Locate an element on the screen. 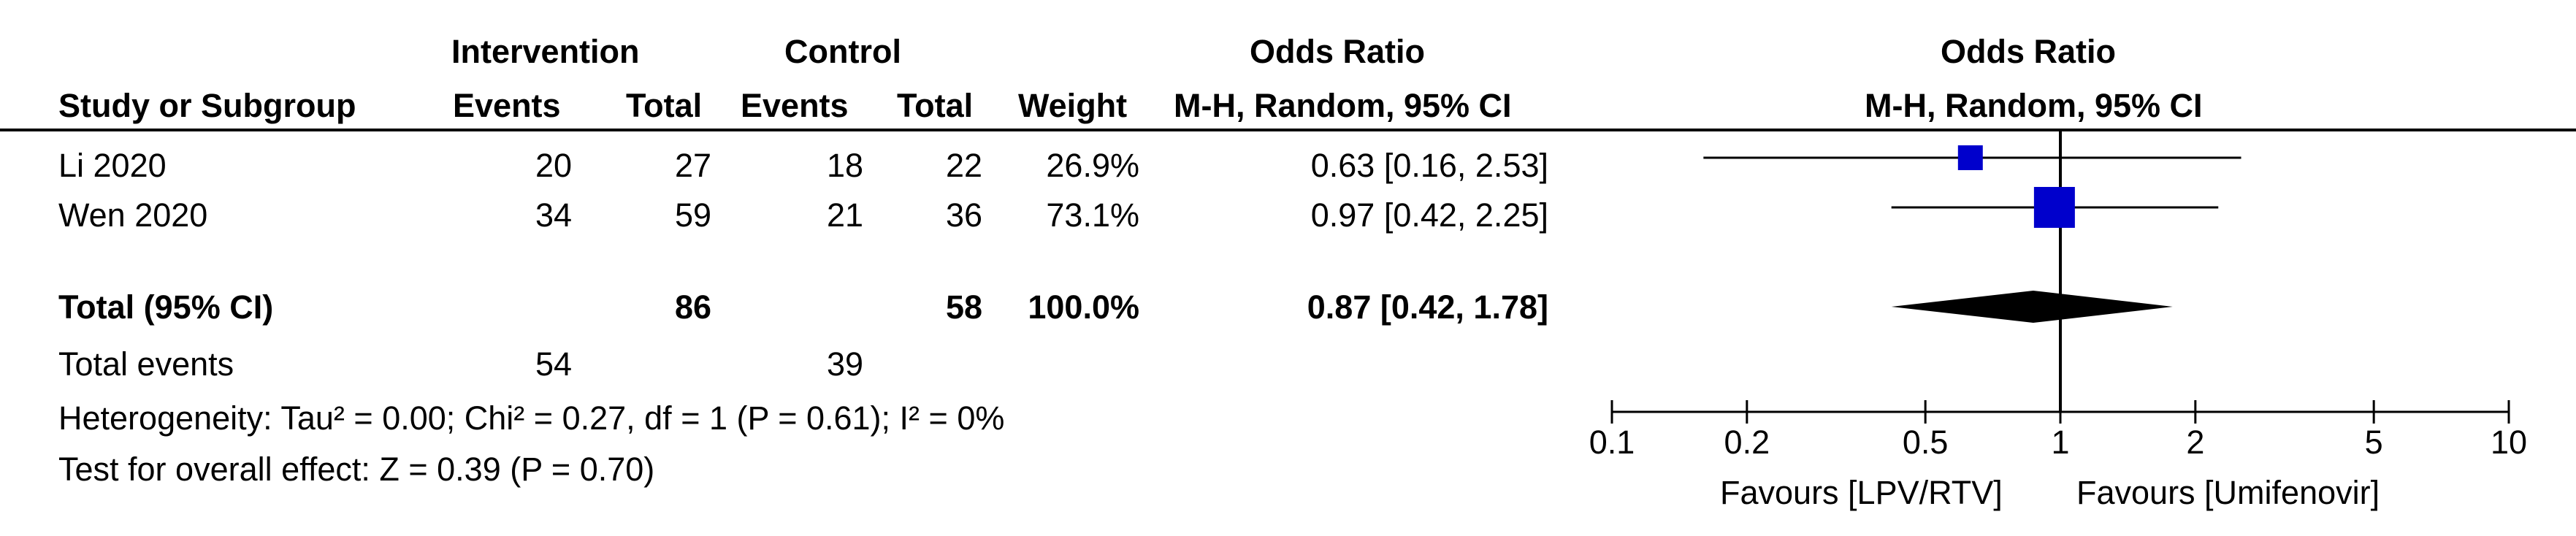  control-group-header: Control is located at coordinates (842, 51).